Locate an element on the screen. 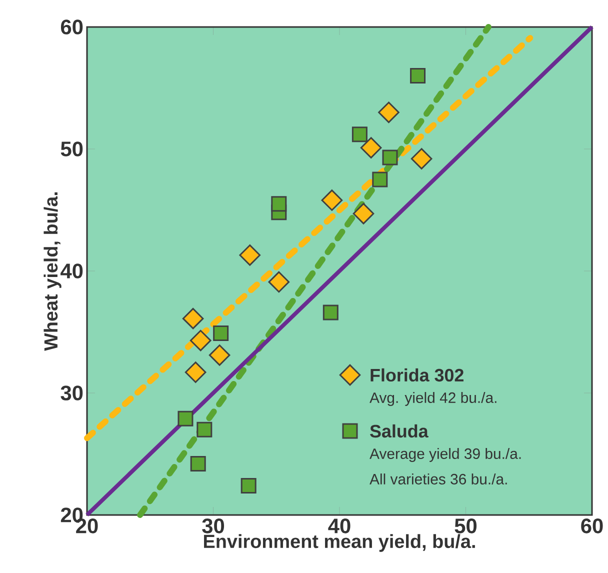 This screenshot has width=608, height=573. legend-label: Florida 302 is located at coordinates (417, 375).